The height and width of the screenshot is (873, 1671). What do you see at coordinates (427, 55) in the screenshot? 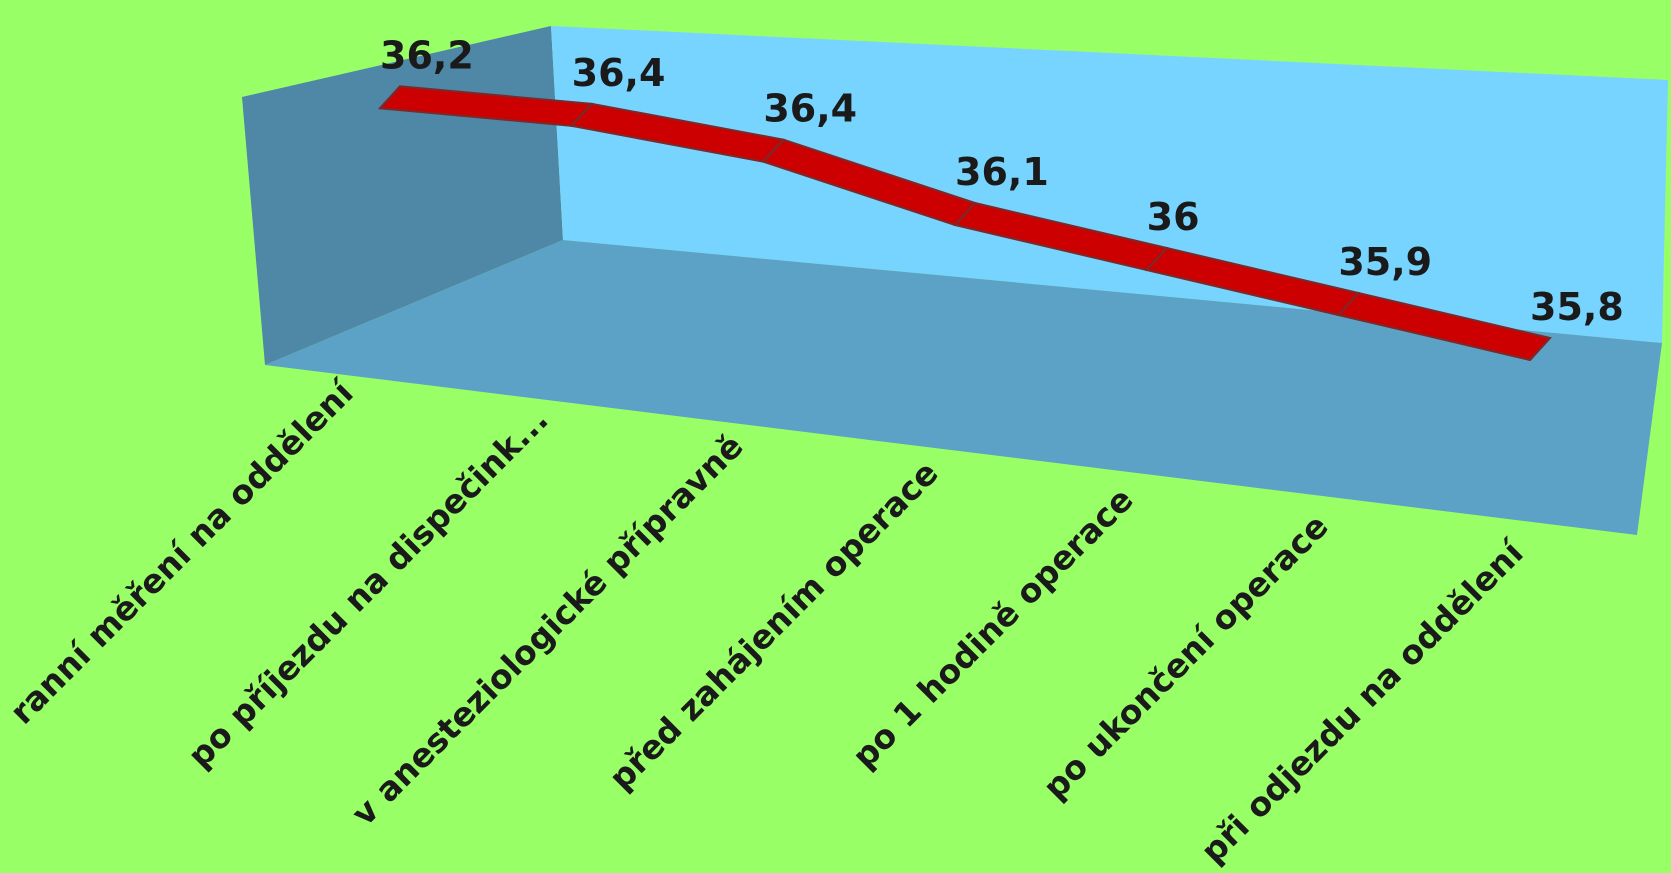
I see `data-label-1: 36,2` at bounding box center [427, 55].